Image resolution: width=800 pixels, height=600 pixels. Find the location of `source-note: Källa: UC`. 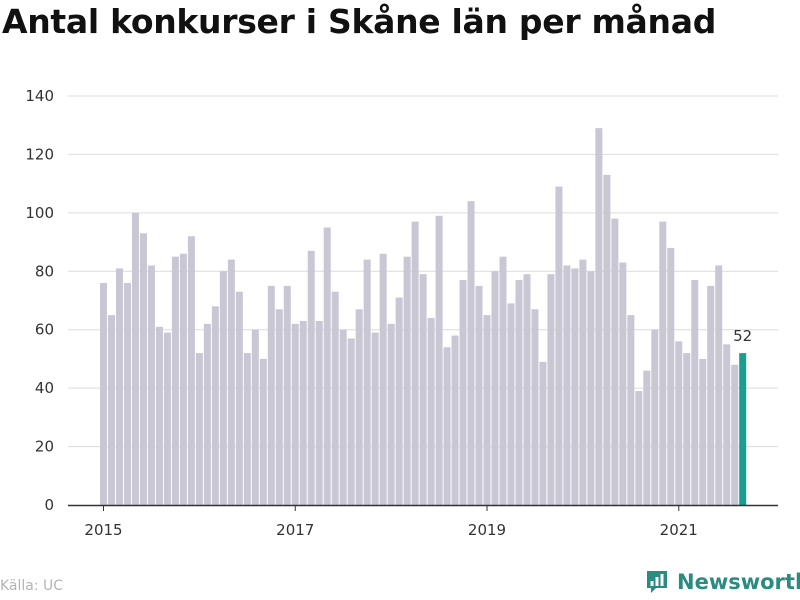

source-note: Källa: UC is located at coordinates (32, 586).